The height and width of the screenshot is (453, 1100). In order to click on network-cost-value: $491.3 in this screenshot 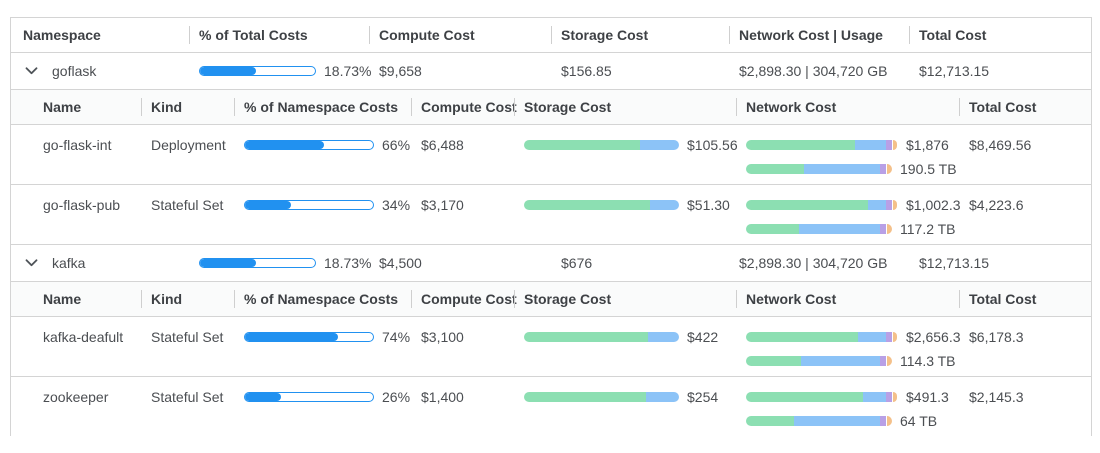, I will do `click(927, 397)`.